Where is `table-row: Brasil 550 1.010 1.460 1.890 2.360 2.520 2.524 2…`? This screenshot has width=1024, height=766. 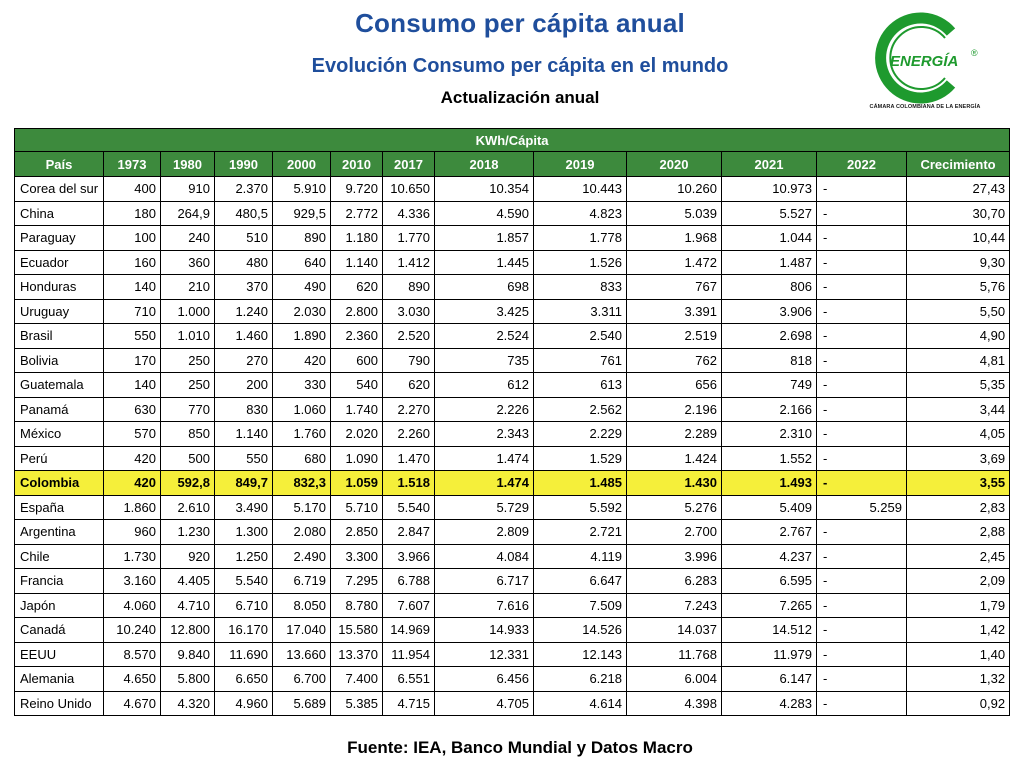 table-row: Brasil 550 1.010 1.460 1.890 2.360 2.520 2.524 2… is located at coordinates (512, 336).